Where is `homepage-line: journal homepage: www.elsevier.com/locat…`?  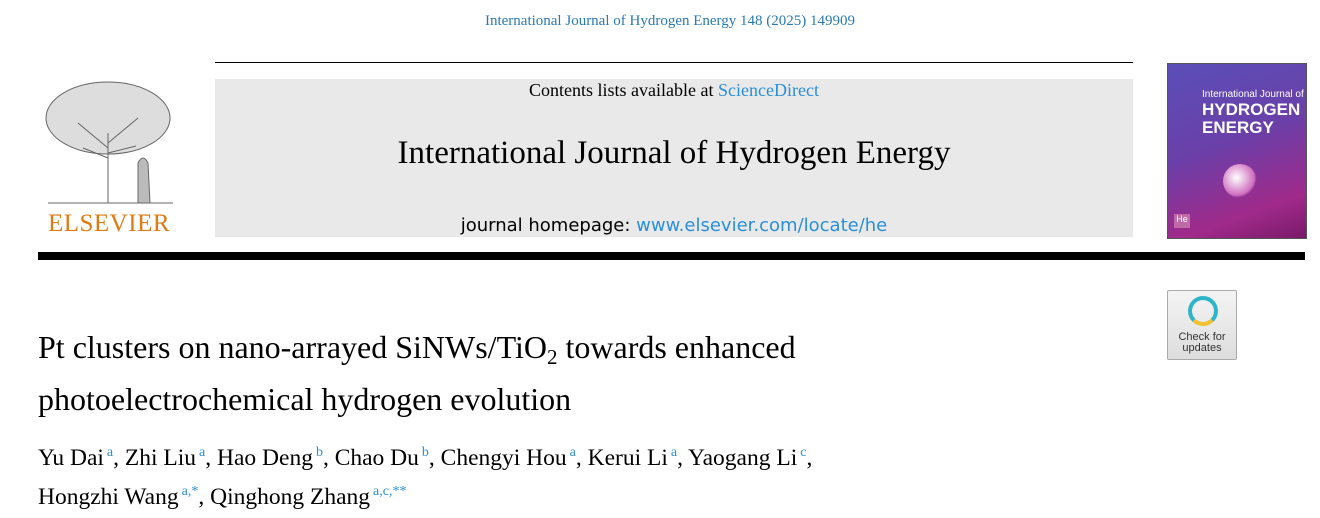
homepage-line: journal homepage: www.elsevier.com/locat… is located at coordinates (674, 225).